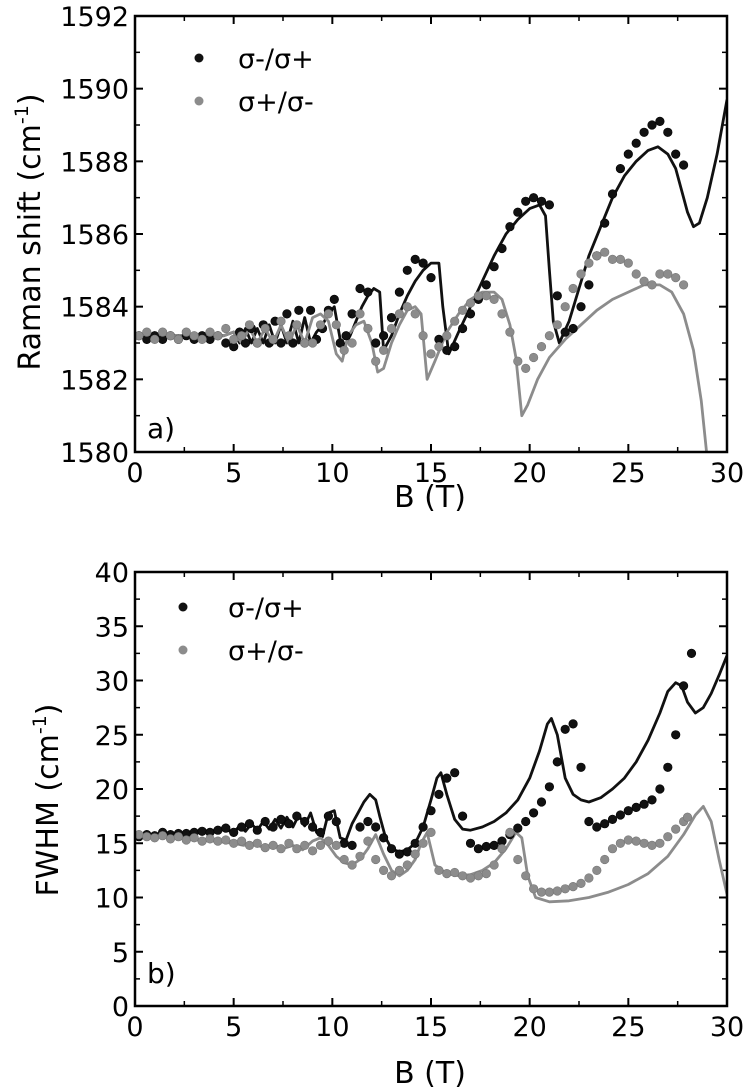  What do you see at coordinates (431, 1027) in the screenshot?
I see `panel-b-x-tick-label: 15` at bounding box center [431, 1027].